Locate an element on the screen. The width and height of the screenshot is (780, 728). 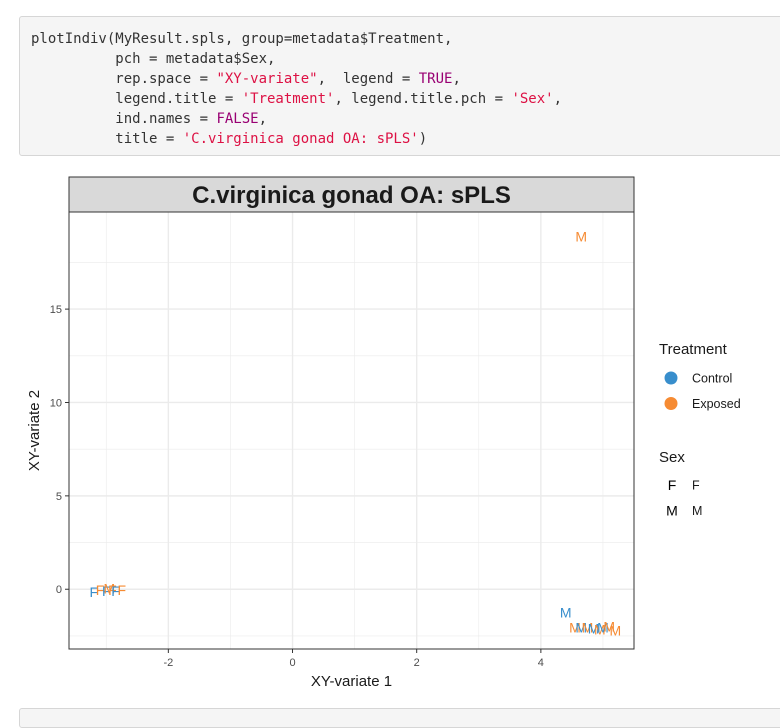
code-line: rep.space = "XY-variate", legend = TRUE, is located at coordinates (246, 79).